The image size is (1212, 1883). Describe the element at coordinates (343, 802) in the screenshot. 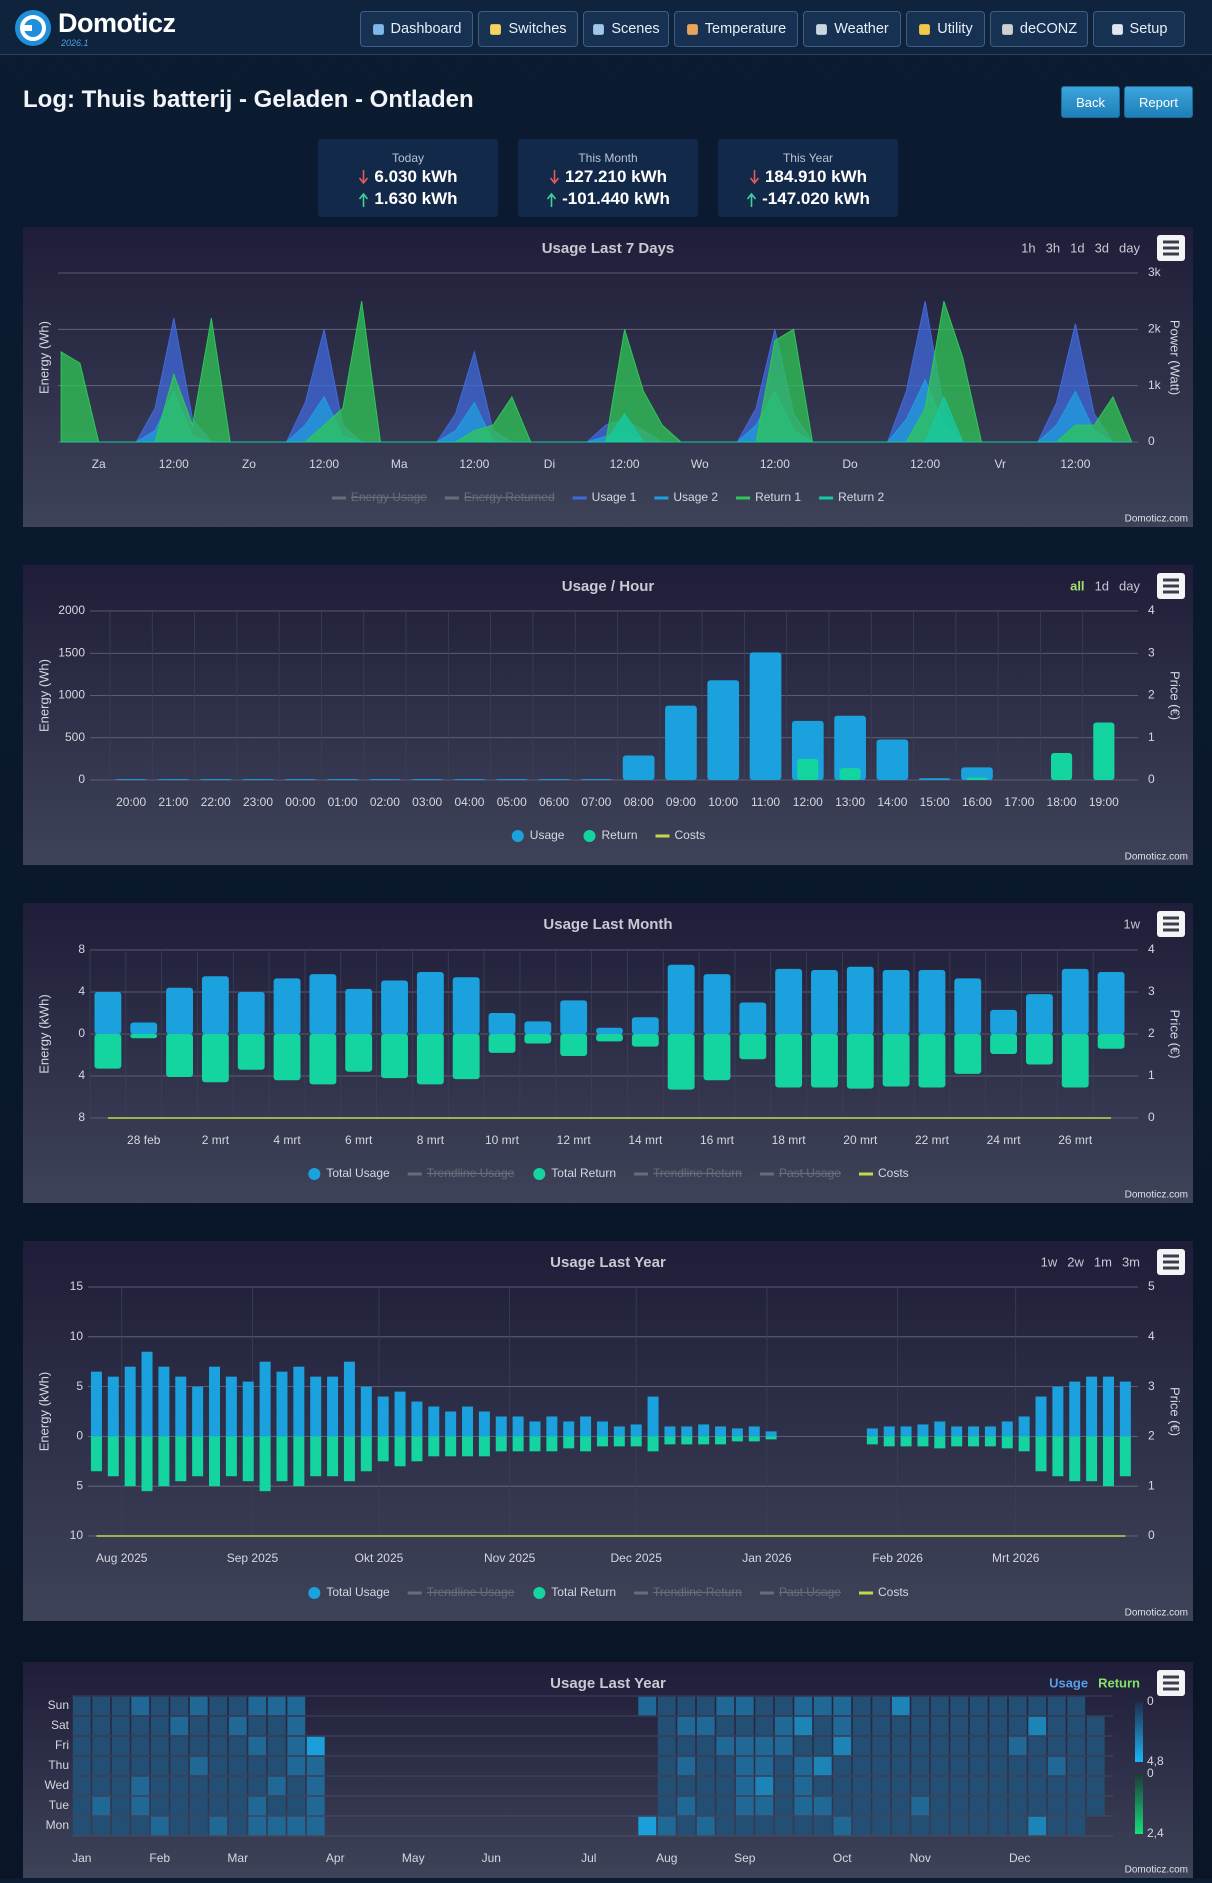

I see `x-tick-label: 01:00` at that location.